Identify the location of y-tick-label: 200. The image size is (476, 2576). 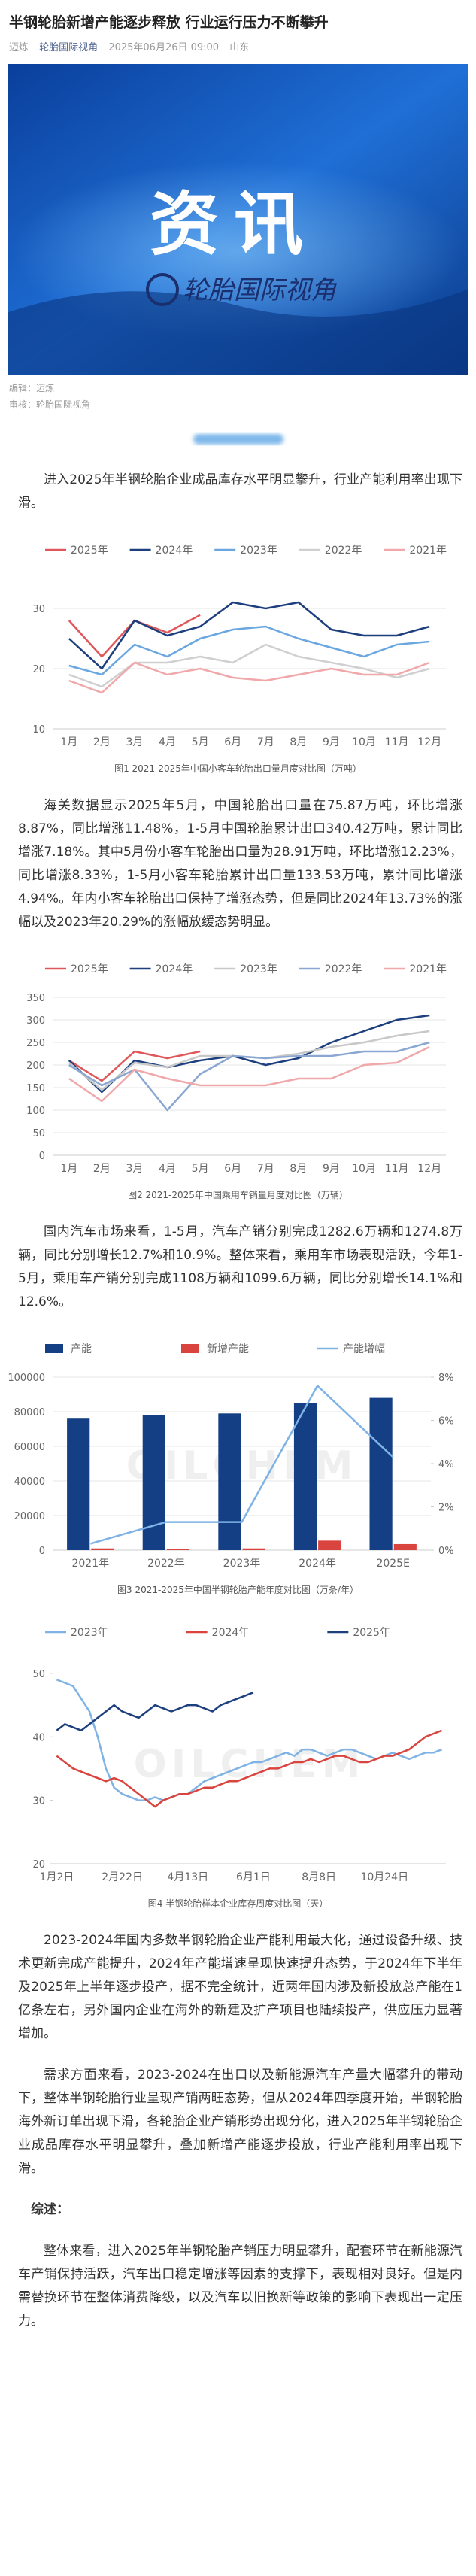
(35, 1066).